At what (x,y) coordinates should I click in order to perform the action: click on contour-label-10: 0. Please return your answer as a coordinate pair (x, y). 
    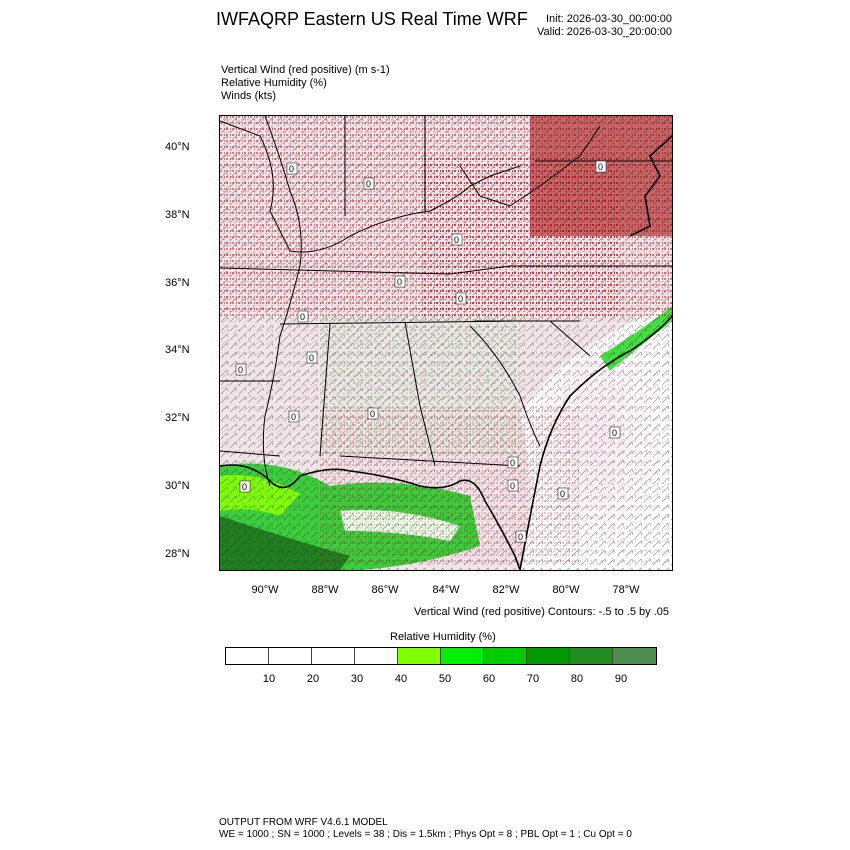
    Looking at the image, I should click on (373, 413).